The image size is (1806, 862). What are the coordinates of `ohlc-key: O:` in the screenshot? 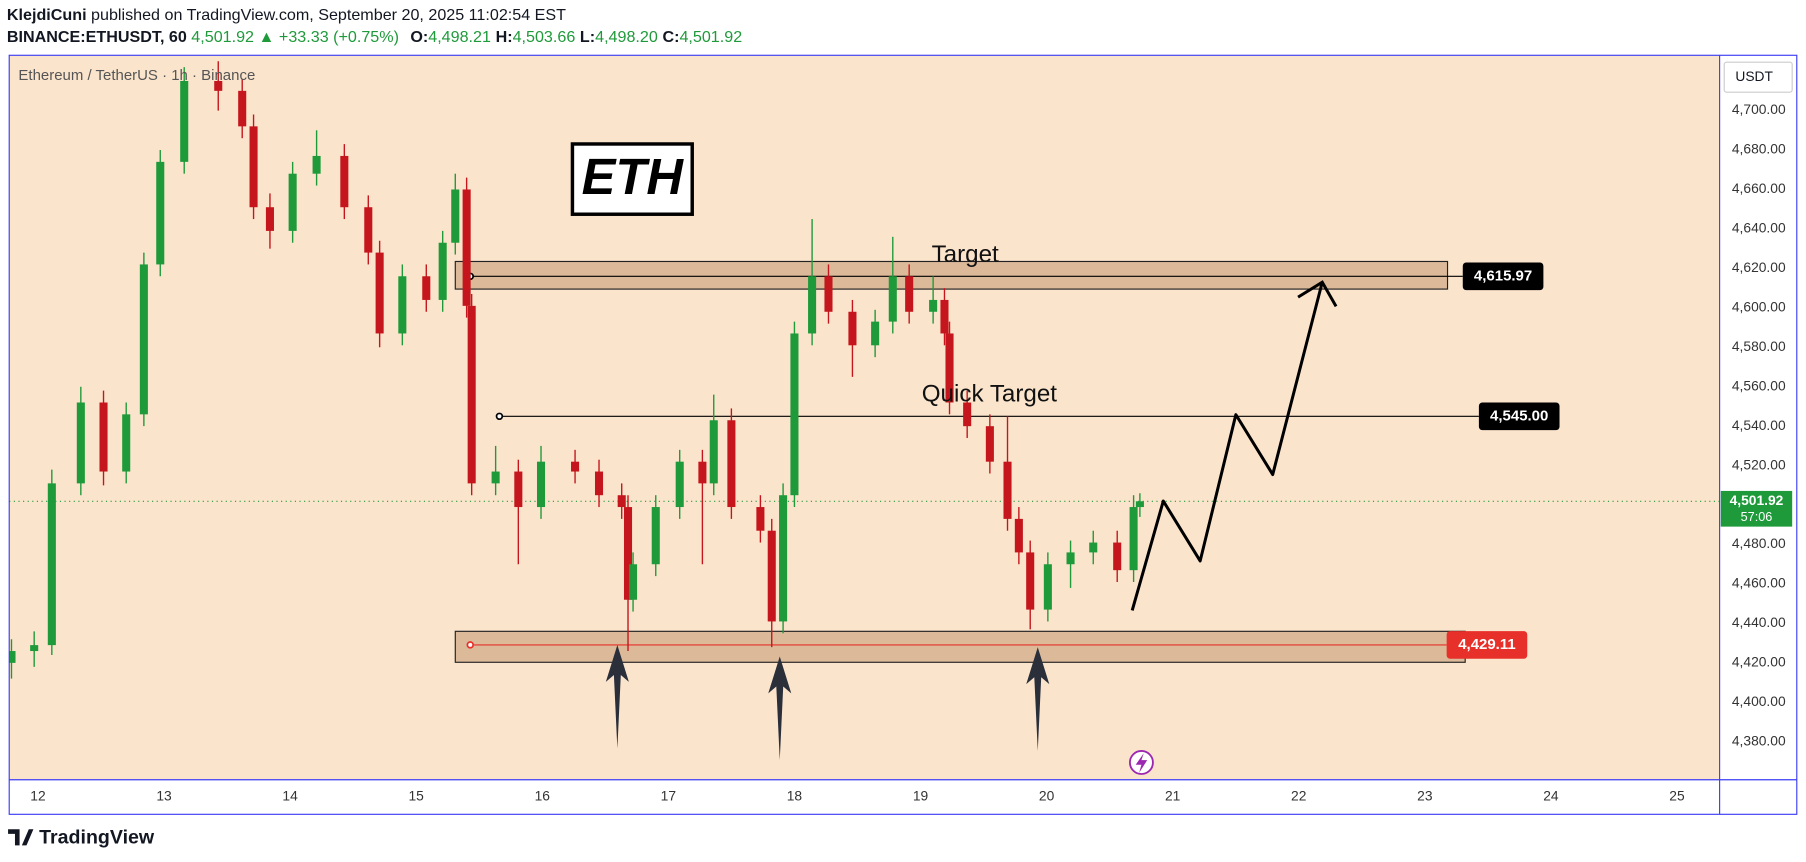 It's located at (419, 37).